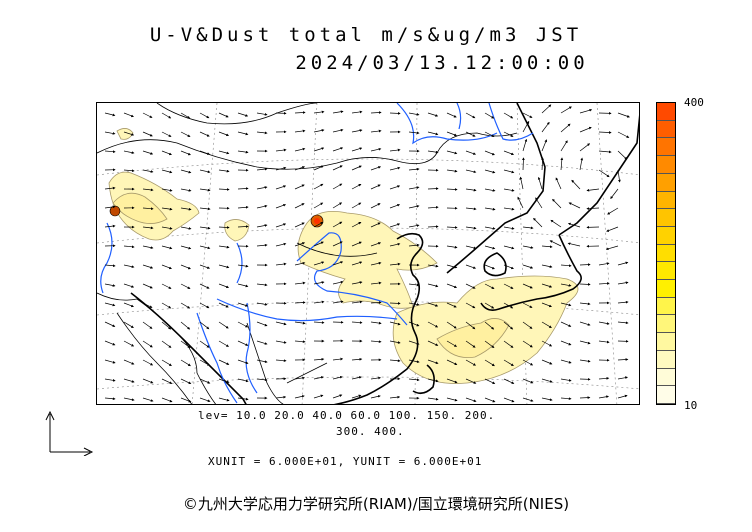  What do you see at coordinates (347, 415) in the screenshot?
I see `contour-levels-line1: lev= 10.0 20.0 40.0 60.0 100. 150. 200.` at bounding box center [347, 415].